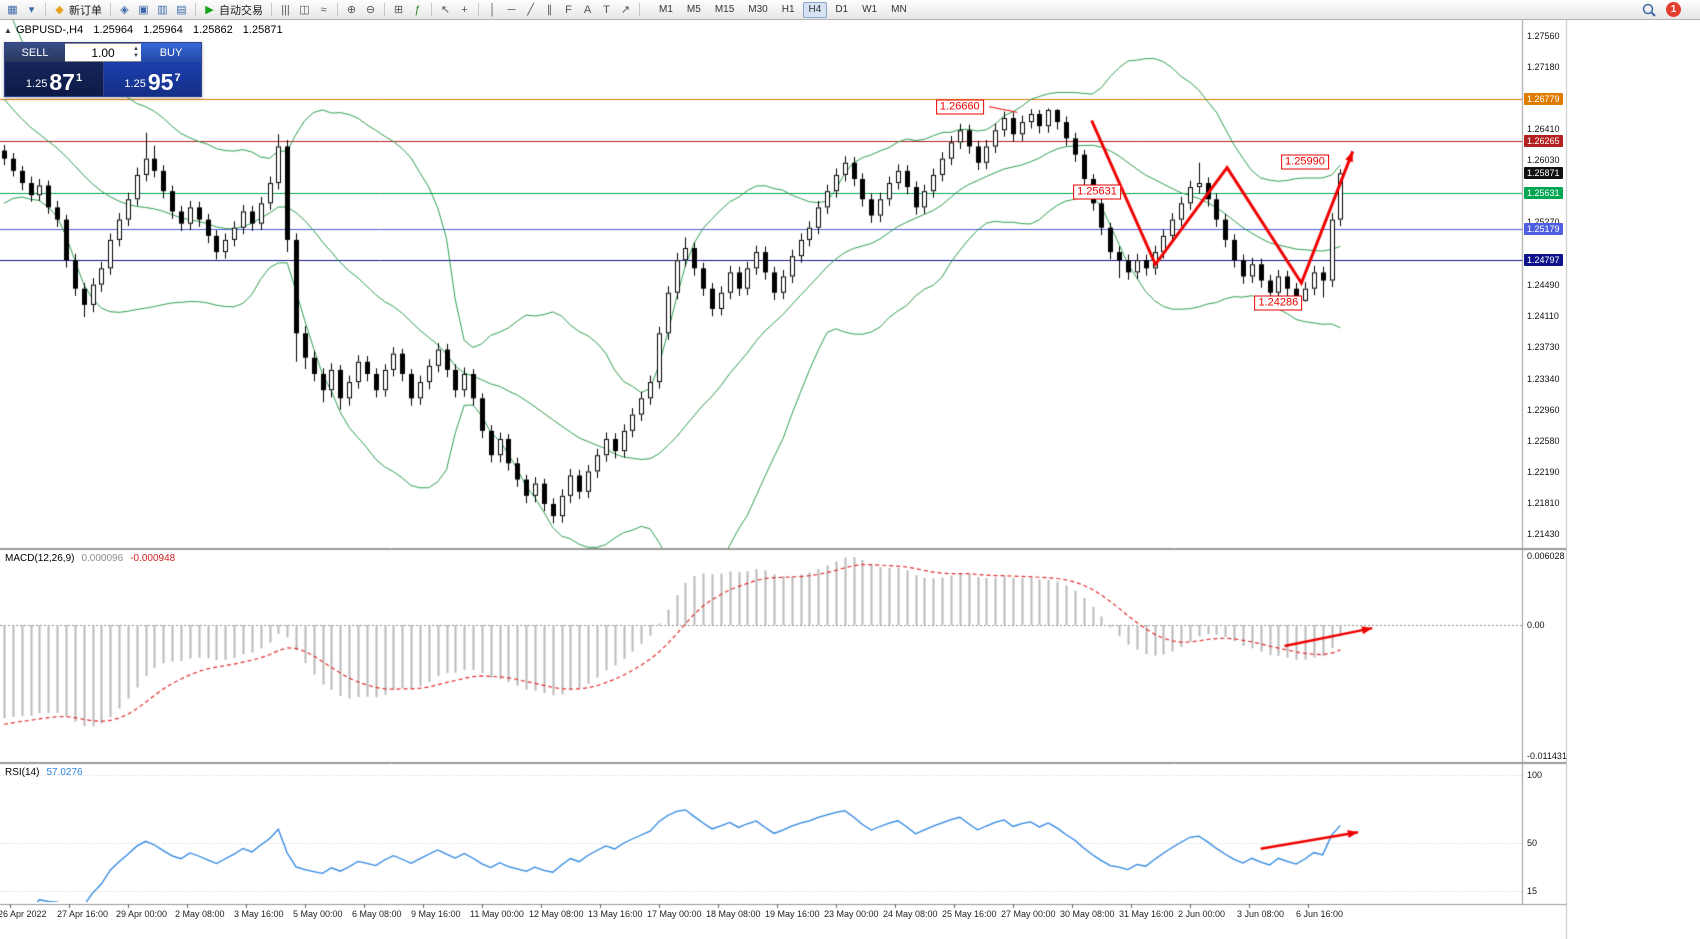 The image size is (1700, 939). What do you see at coordinates (1305, 162) in the screenshot?
I see `chart-price-annotation: 1.25990` at bounding box center [1305, 162].